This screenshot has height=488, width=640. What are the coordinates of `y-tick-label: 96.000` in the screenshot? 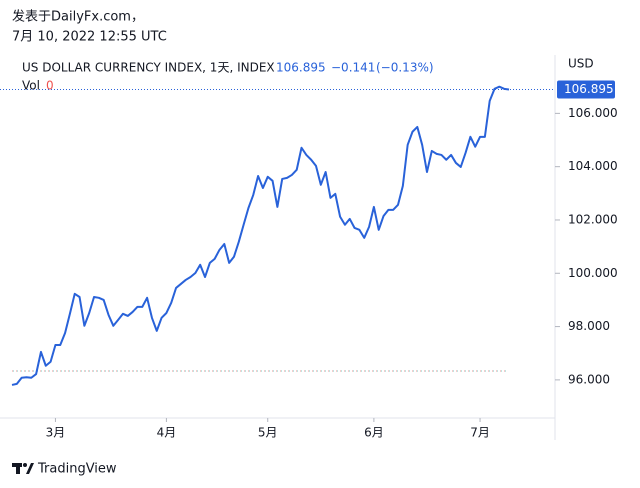 It's located at (589, 379).